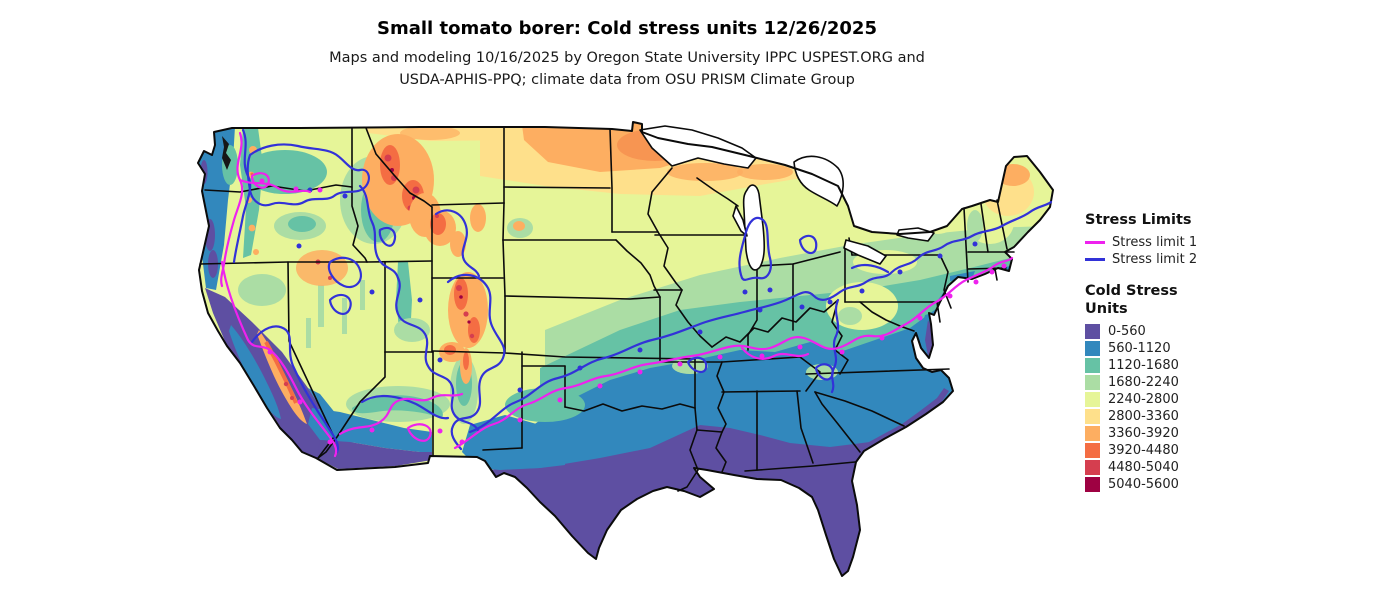 This screenshot has width=1400, height=598. I want to click on legend-item-5040-5600: 5040-5600, so click(1160, 484).